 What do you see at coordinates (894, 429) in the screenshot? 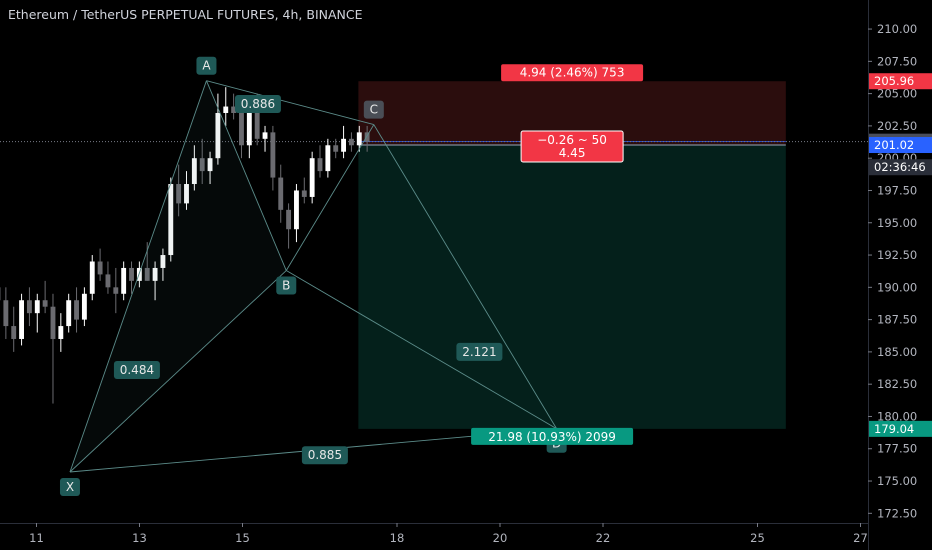
I see `price-label: 179.04` at bounding box center [894, 429].